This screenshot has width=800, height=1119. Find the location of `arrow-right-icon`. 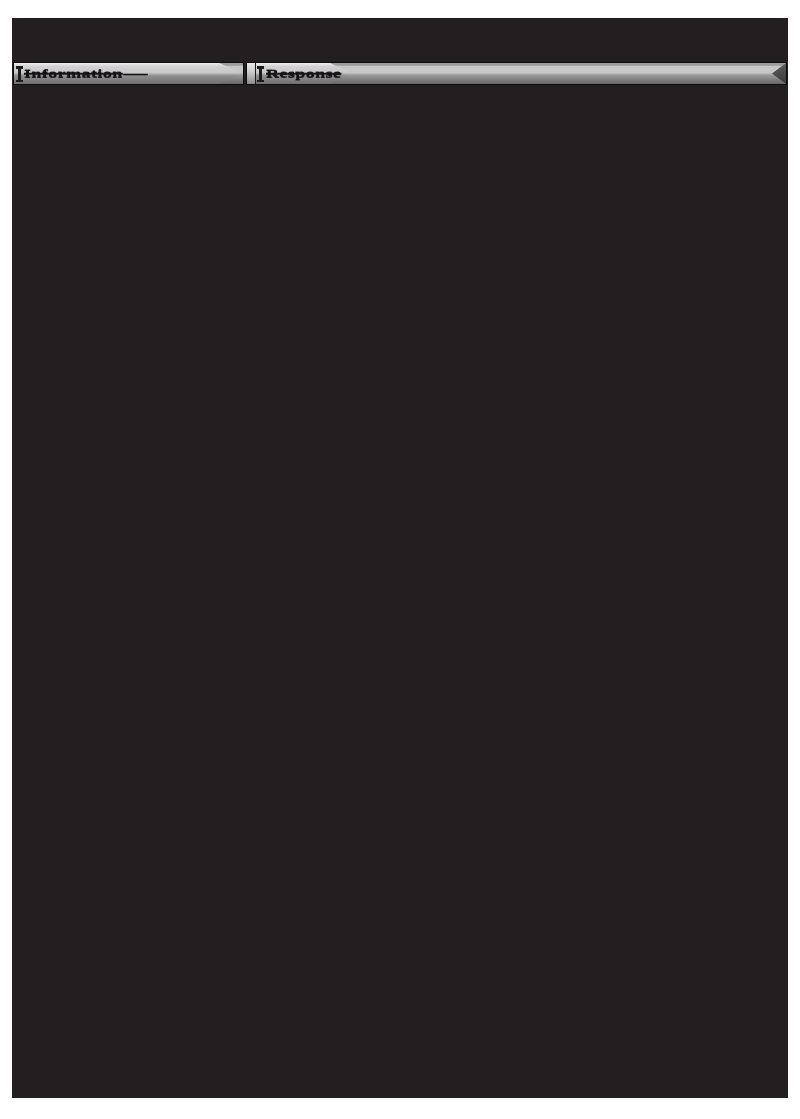

arrow-right-icon is located at coordinates (304, 73).